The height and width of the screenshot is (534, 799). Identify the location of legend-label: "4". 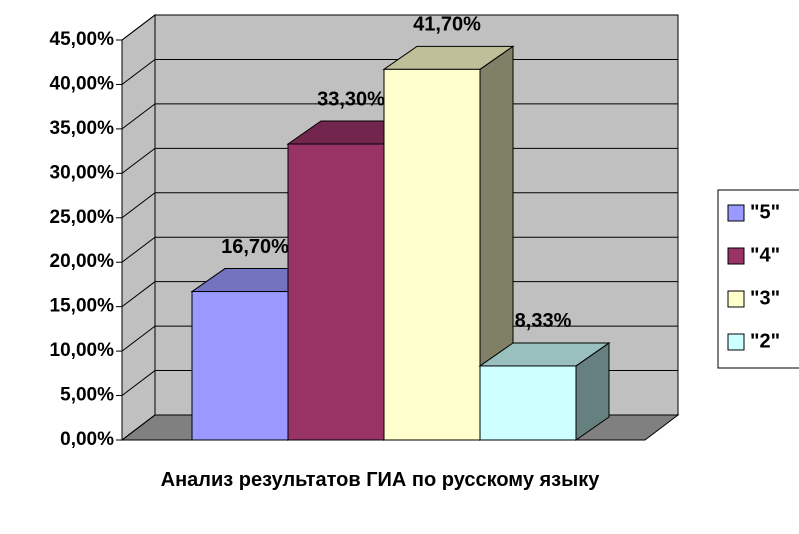
(765, 255).